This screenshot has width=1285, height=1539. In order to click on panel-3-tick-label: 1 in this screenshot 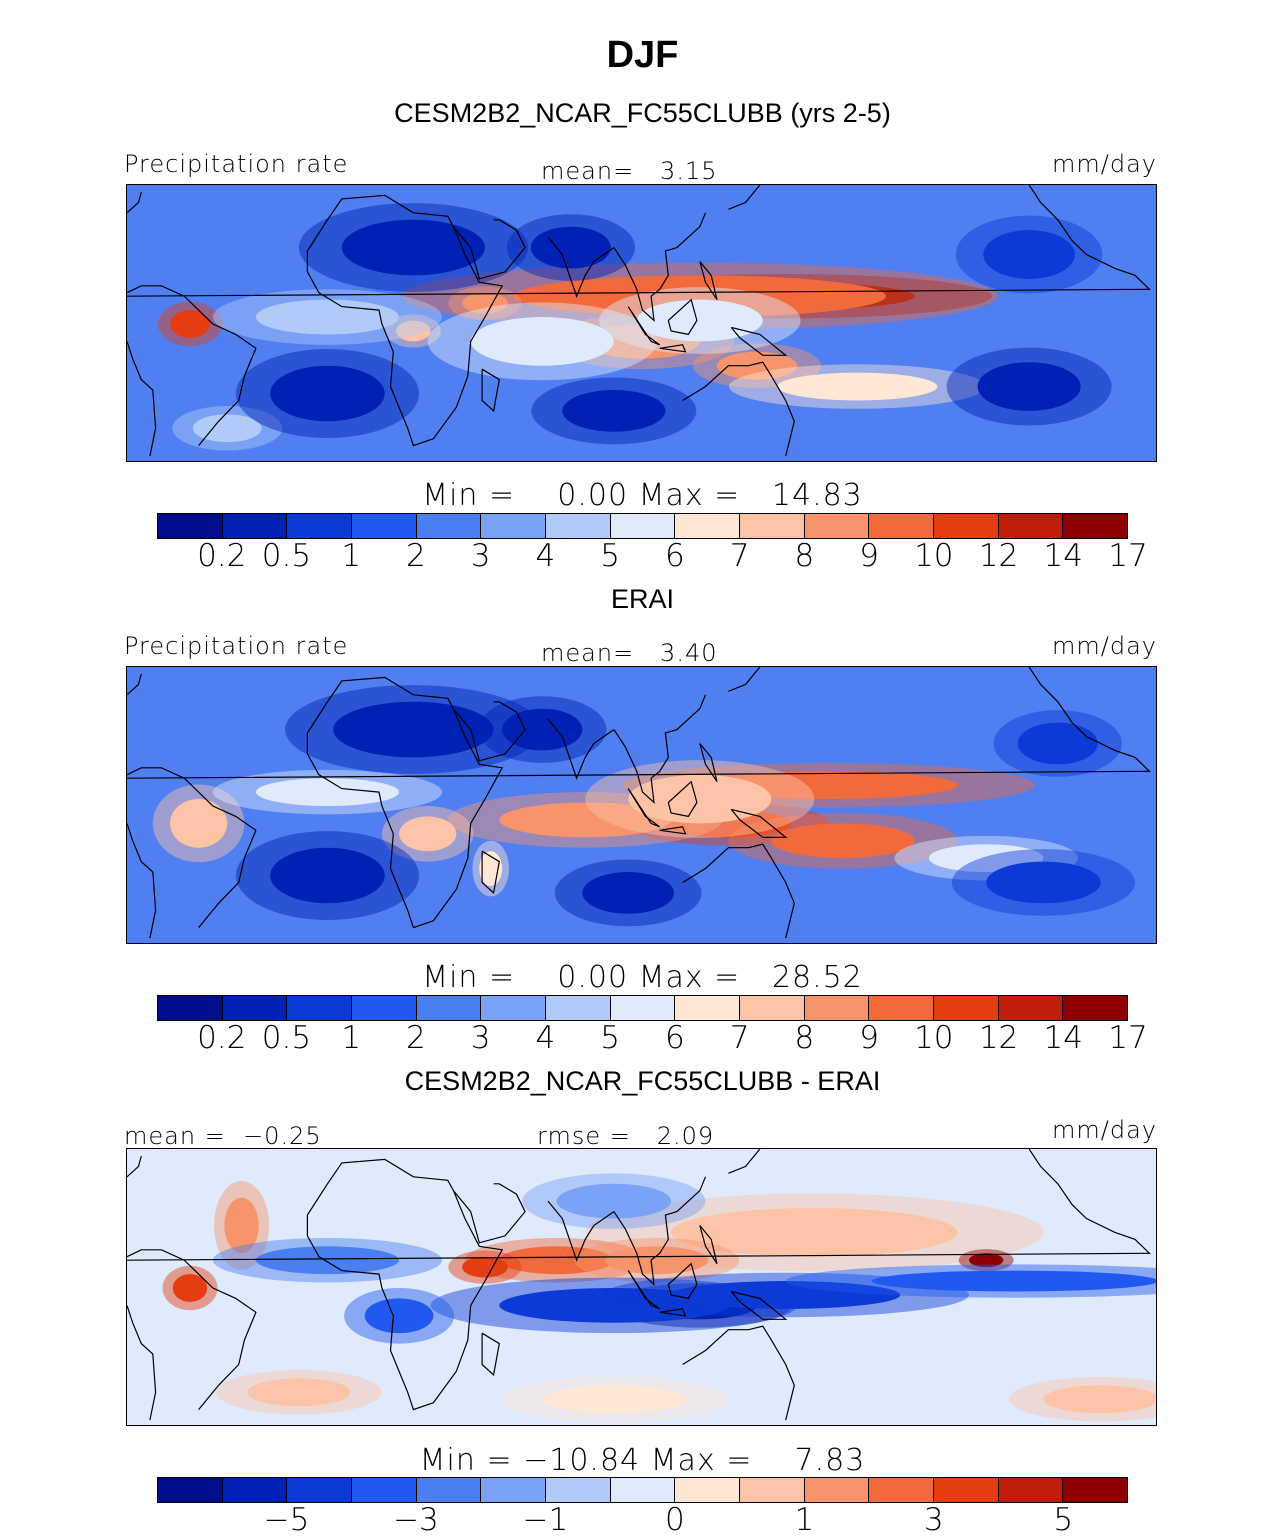, I will do `click(804, 1520)`.